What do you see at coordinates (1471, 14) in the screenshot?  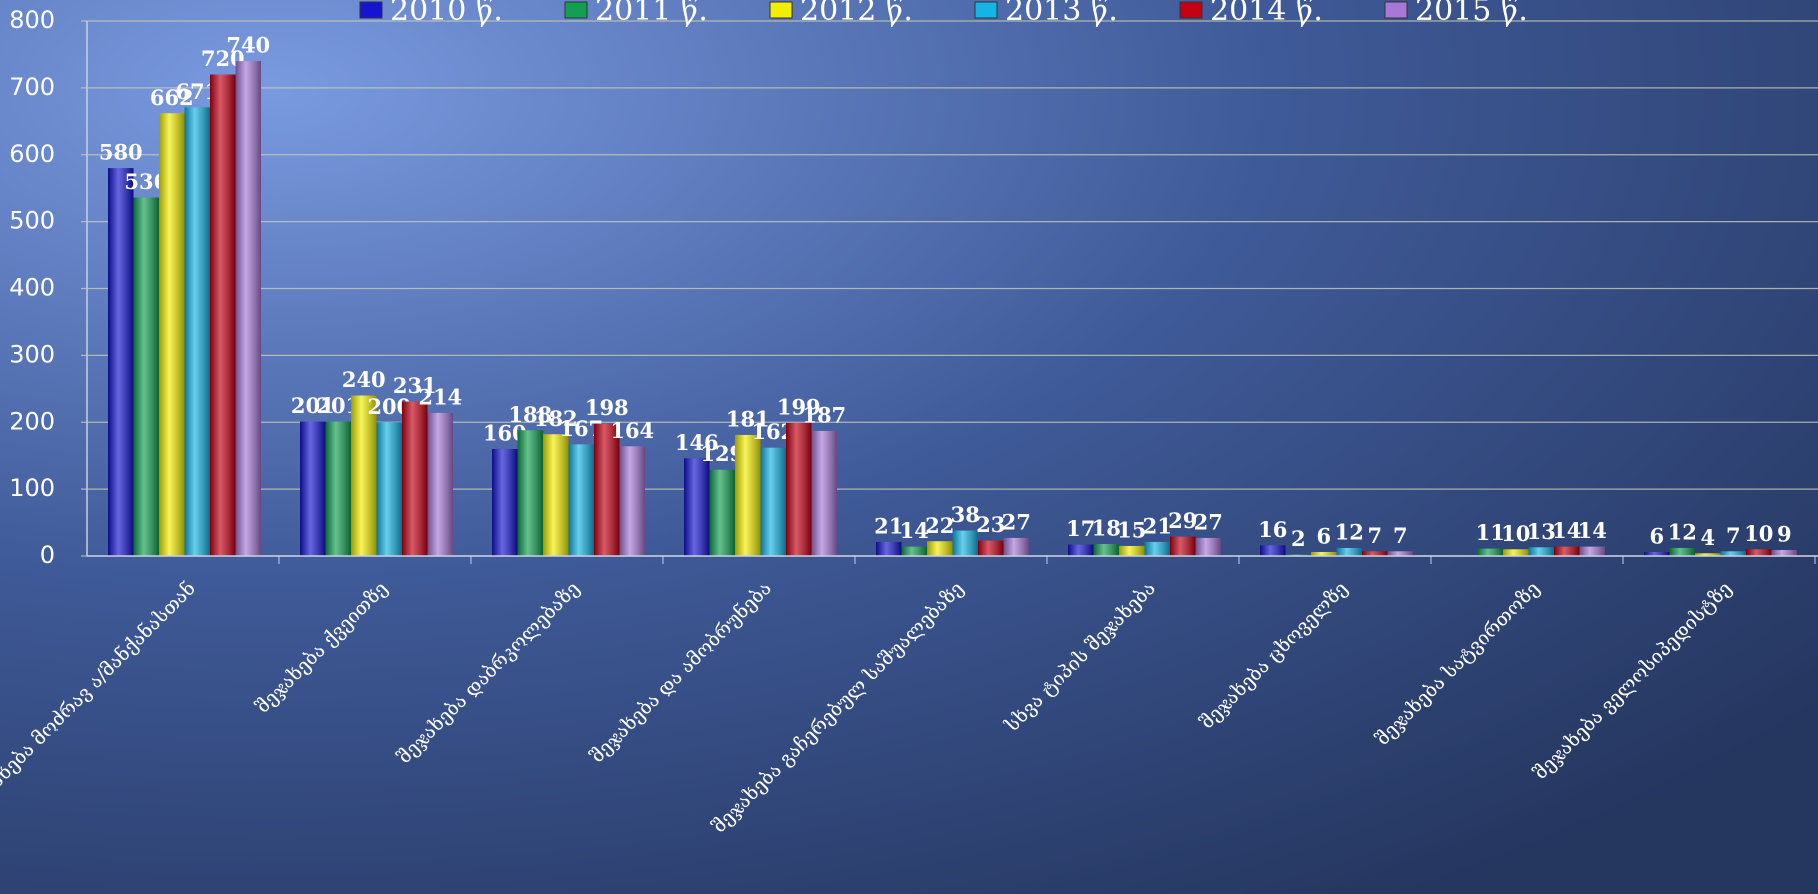 I see `legend-label: 2015 წ.` at bounding box center [1471, 14].